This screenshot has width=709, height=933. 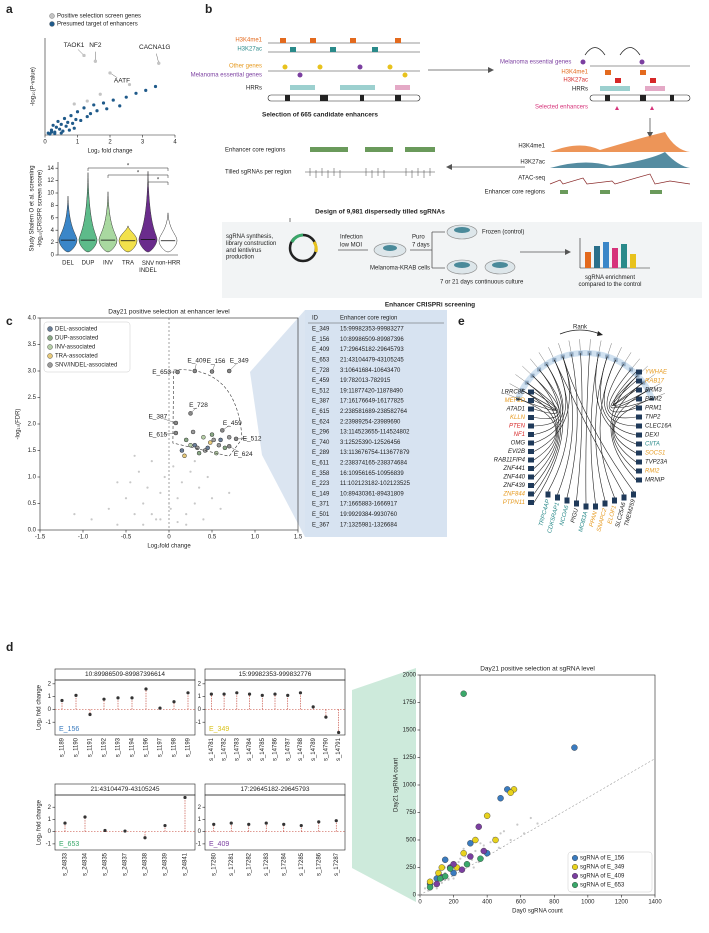 What do you see at coordinates (400, 269) in the screenshot?
I see `step-text: Melanoma-KRAB cells` at bounding box center [400, 269].